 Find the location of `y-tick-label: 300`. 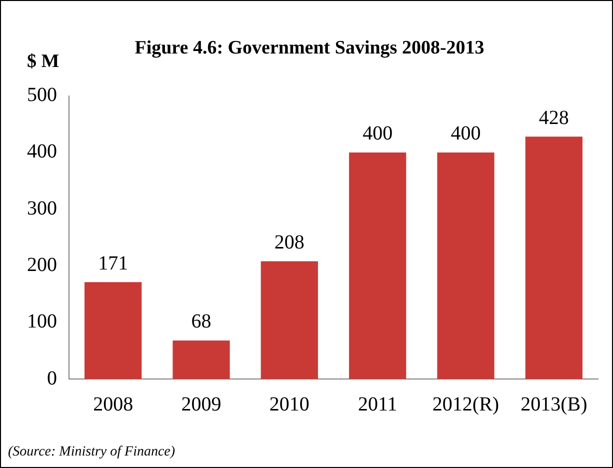

y-tick-label: 300 is located at coordinates (42, 208).